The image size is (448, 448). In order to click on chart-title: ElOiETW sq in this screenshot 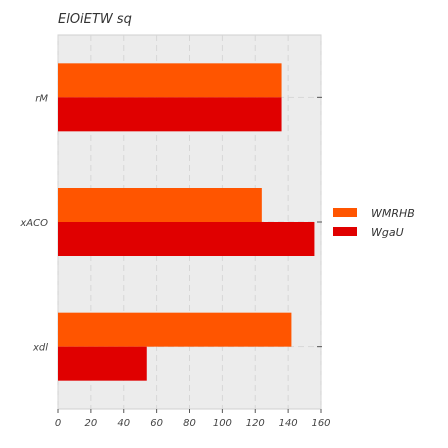, I will do `click(95, 19)`.